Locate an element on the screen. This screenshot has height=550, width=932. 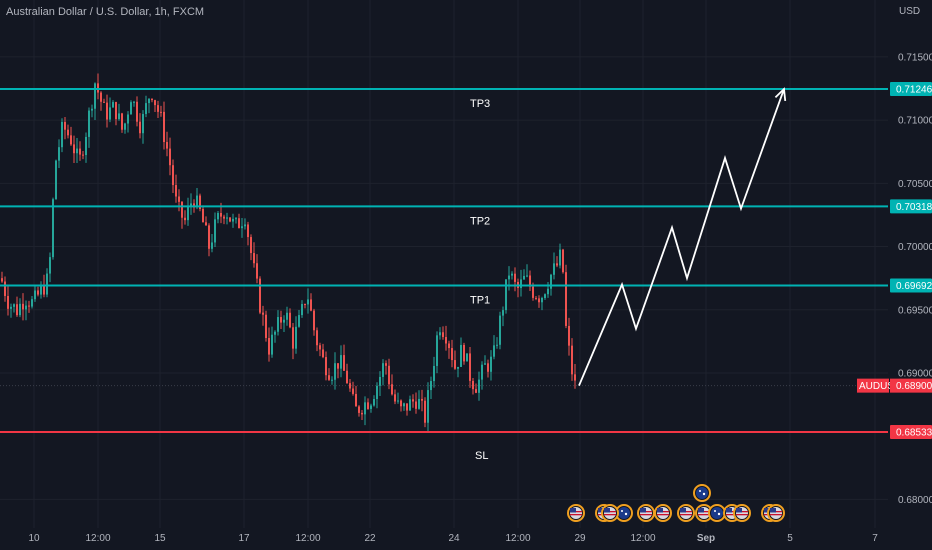
time-axis: 10 12:00 15 17 12:00 22 24 12:00 29 12:00 Sep 5 7 is located at coordinates (453, 538).